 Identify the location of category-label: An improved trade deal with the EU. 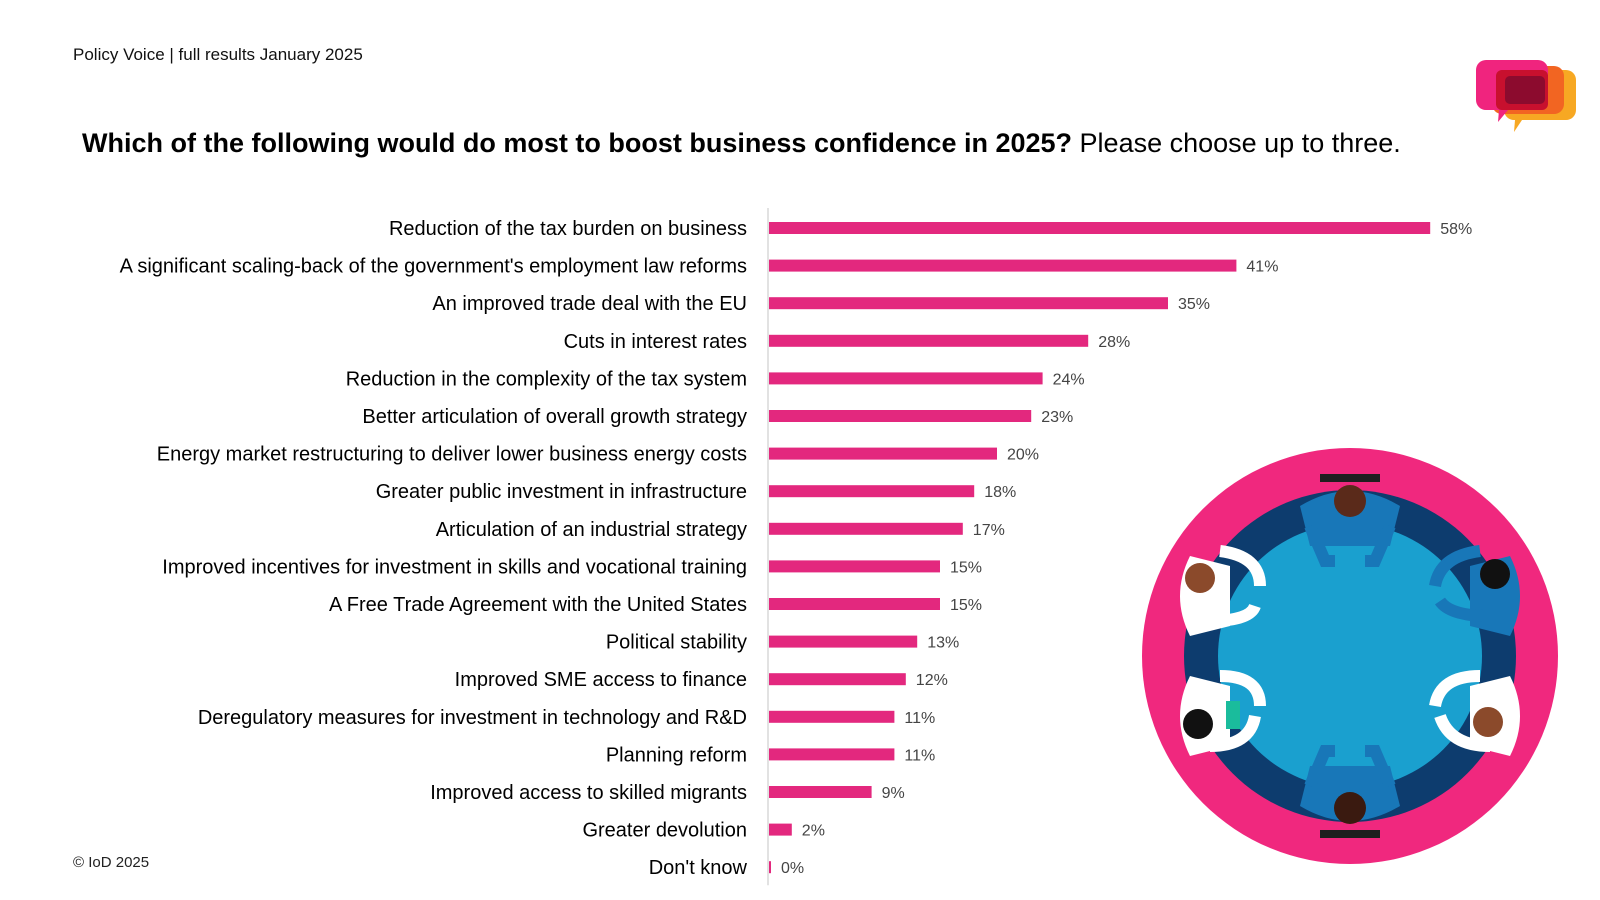
(589, 304).